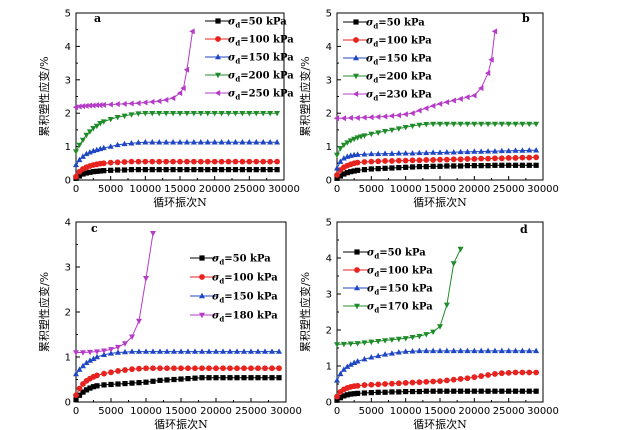  What do you see at coordinates (234, 279) in the screenshot?
I see `legend-entry: σd=100 kPa` at bounding box center [234, 279].